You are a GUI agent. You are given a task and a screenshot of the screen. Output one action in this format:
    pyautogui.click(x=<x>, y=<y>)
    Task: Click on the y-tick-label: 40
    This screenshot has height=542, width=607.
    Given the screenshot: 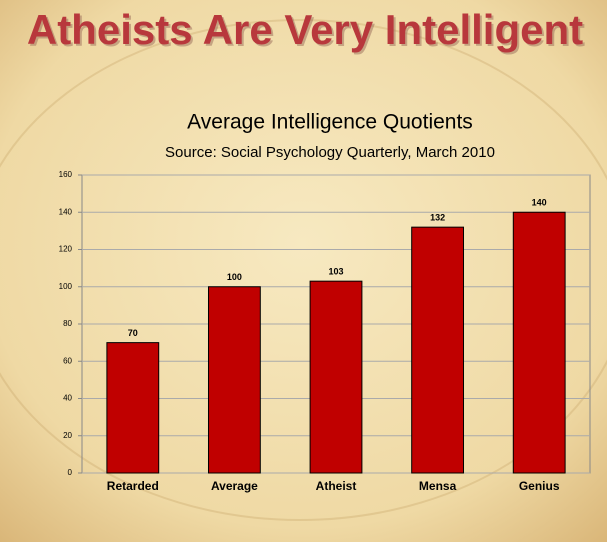 What is the action you would take?
    pyautogui.click(x=67, y=398)
    